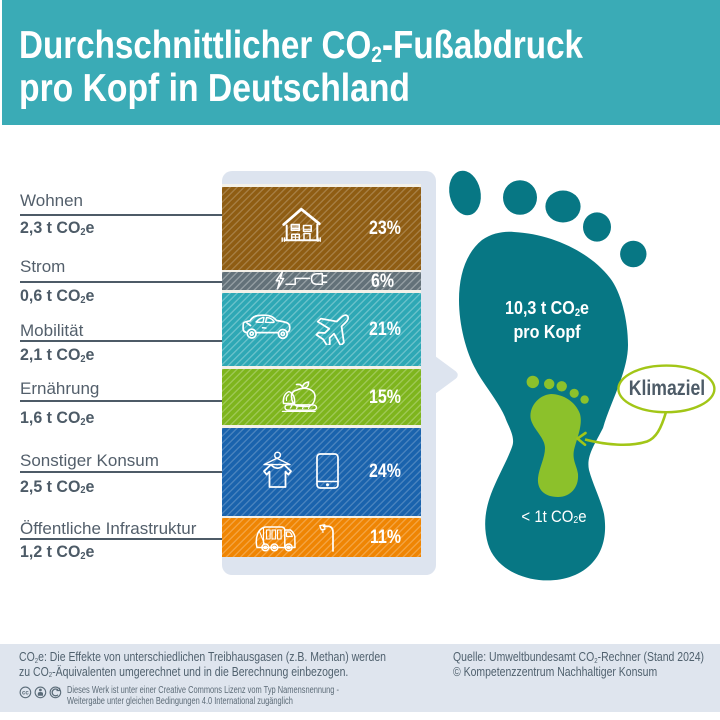  Describe the element at coordinates (25, 693) in the screenshot. I see `svg-text: cc` at that location.